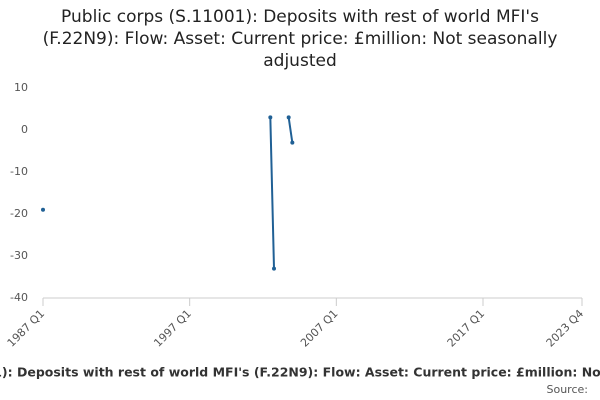 This screenshot has height=400, width=600. What do you see at coordinates (21, 87) in the screenshot?
I see `y-tick-label: 10` at bounding box center [21, 87].